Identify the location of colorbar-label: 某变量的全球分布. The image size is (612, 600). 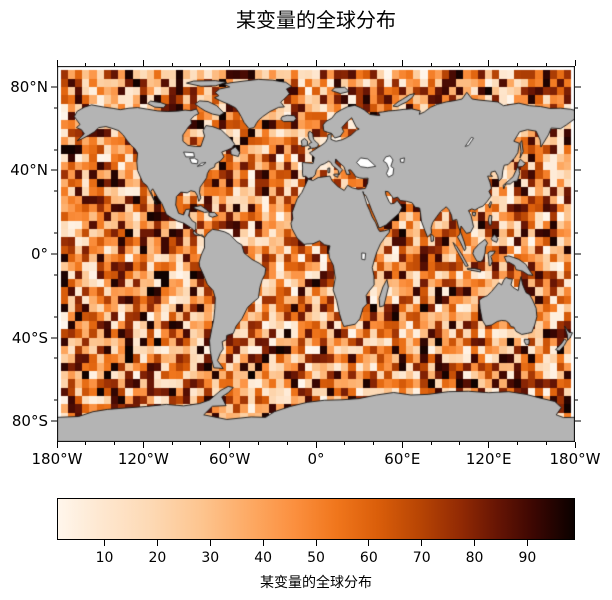
(316, 583).